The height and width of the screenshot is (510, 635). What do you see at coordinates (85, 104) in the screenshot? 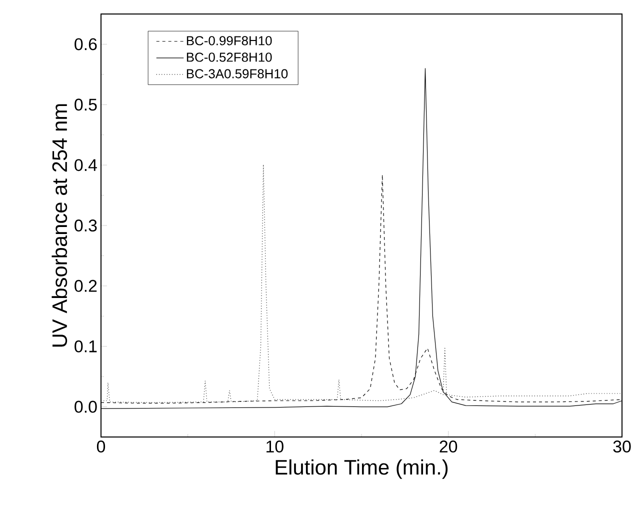
I see `y-tick-label: 0.5` at bounding box center [85, 104].